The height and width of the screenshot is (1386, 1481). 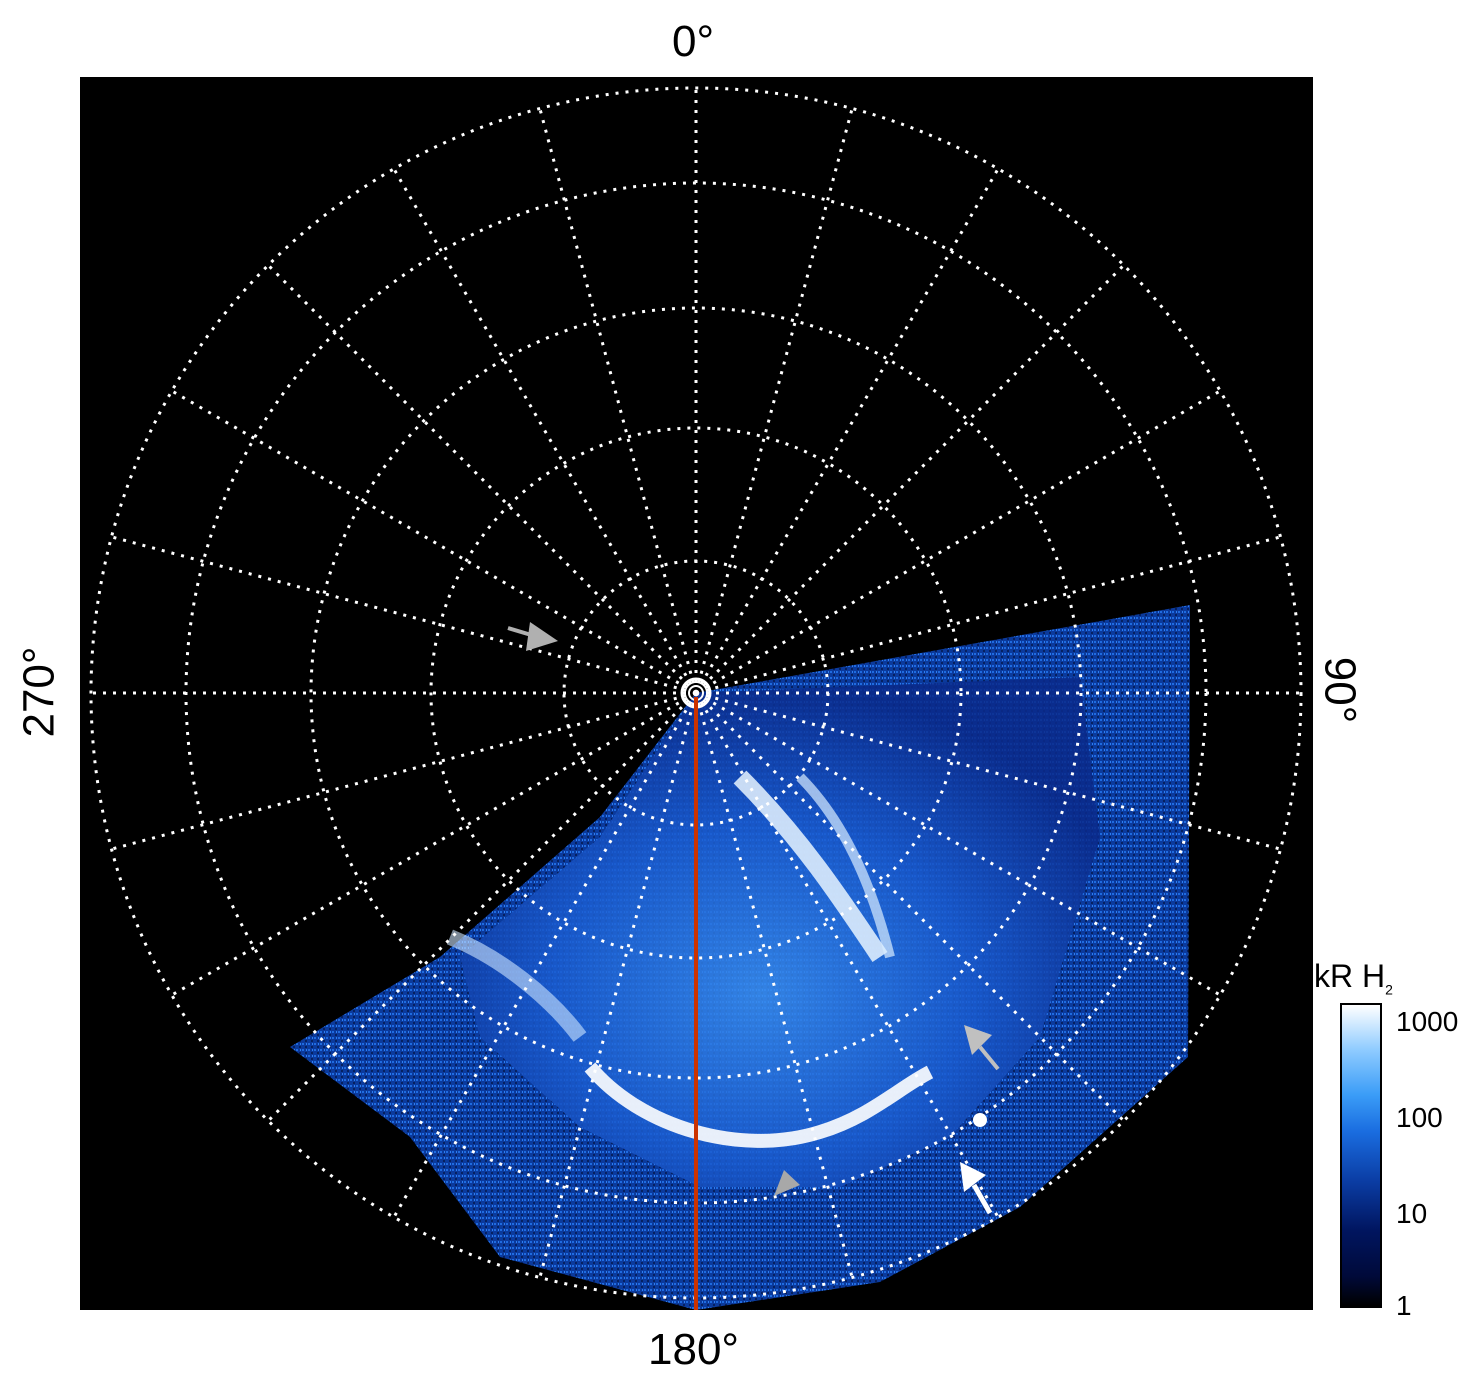 I want to click on arrowhead-gray-bottom, so click(x=787, y=1183).